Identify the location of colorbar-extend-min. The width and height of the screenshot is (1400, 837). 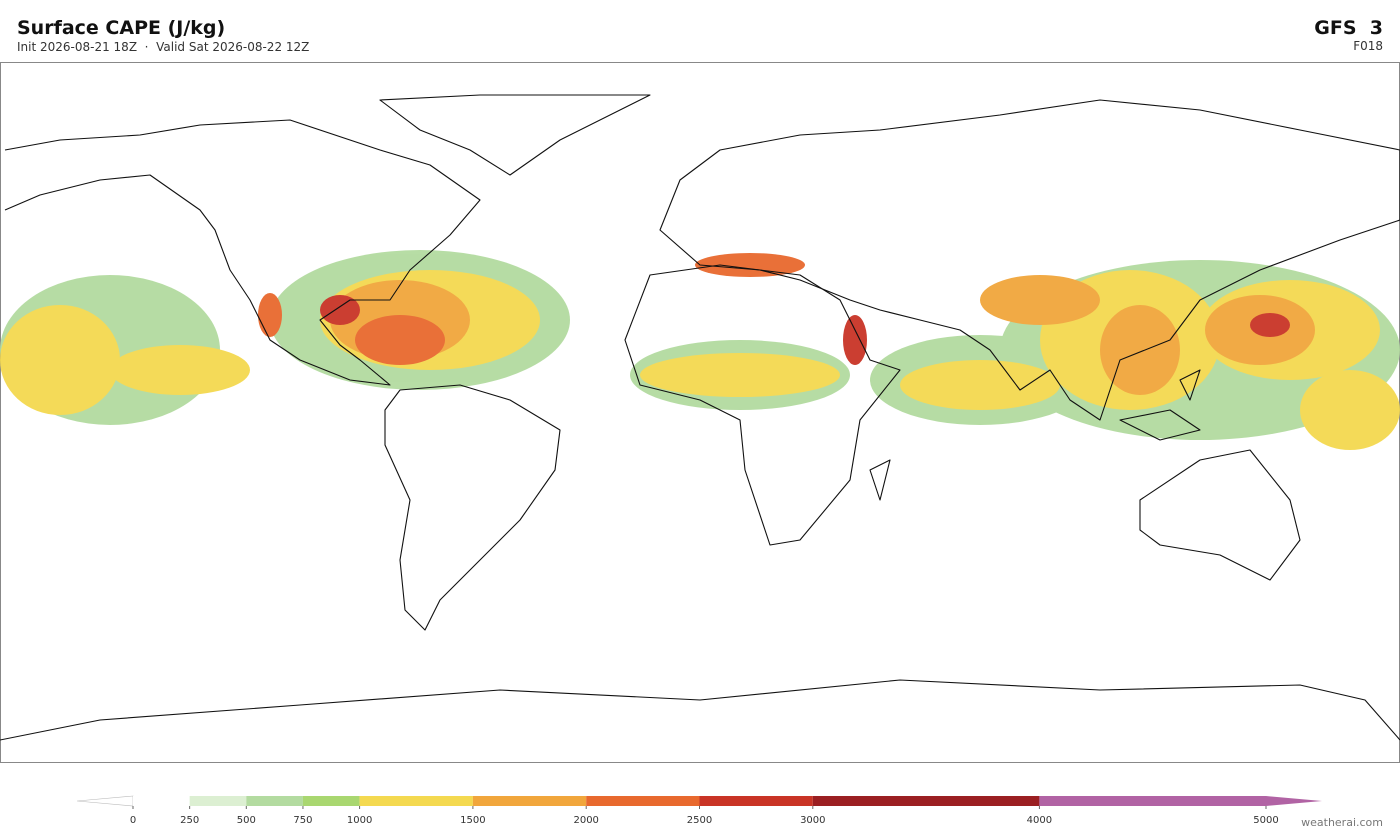
(105, 801).